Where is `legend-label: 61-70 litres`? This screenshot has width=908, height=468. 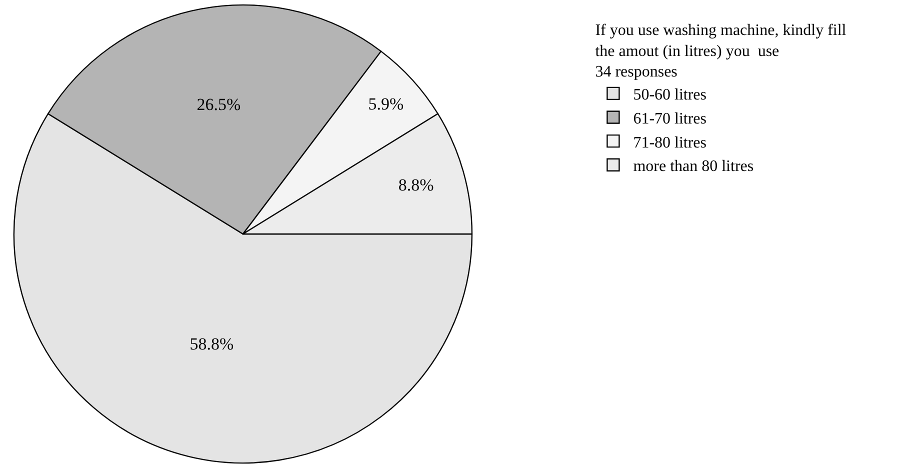 legend-label: 61-70 litres is located at coordinates (670, 119).